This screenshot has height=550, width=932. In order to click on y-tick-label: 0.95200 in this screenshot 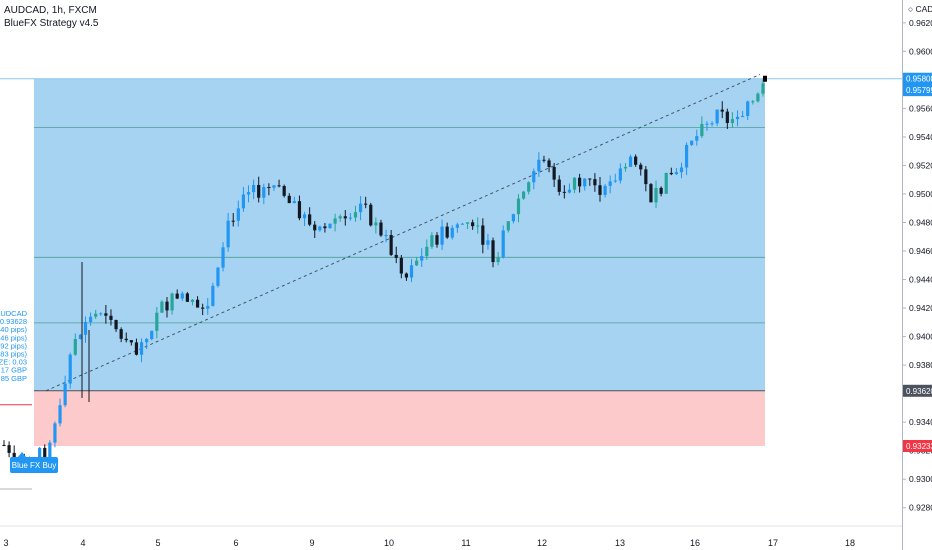, I will do `click(920, 165)`.